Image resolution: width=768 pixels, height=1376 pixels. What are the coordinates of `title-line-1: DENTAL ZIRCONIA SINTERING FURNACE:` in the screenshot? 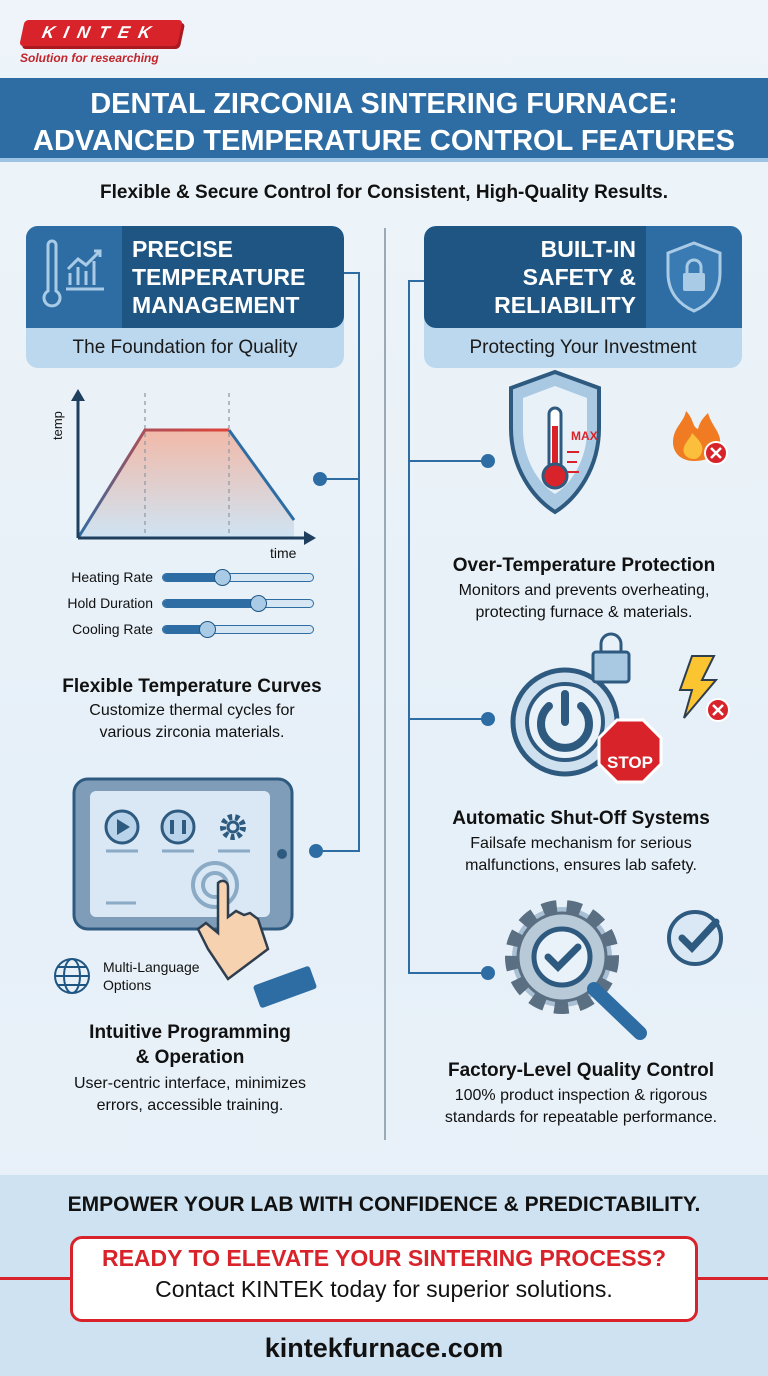 It's located at (384, 104).